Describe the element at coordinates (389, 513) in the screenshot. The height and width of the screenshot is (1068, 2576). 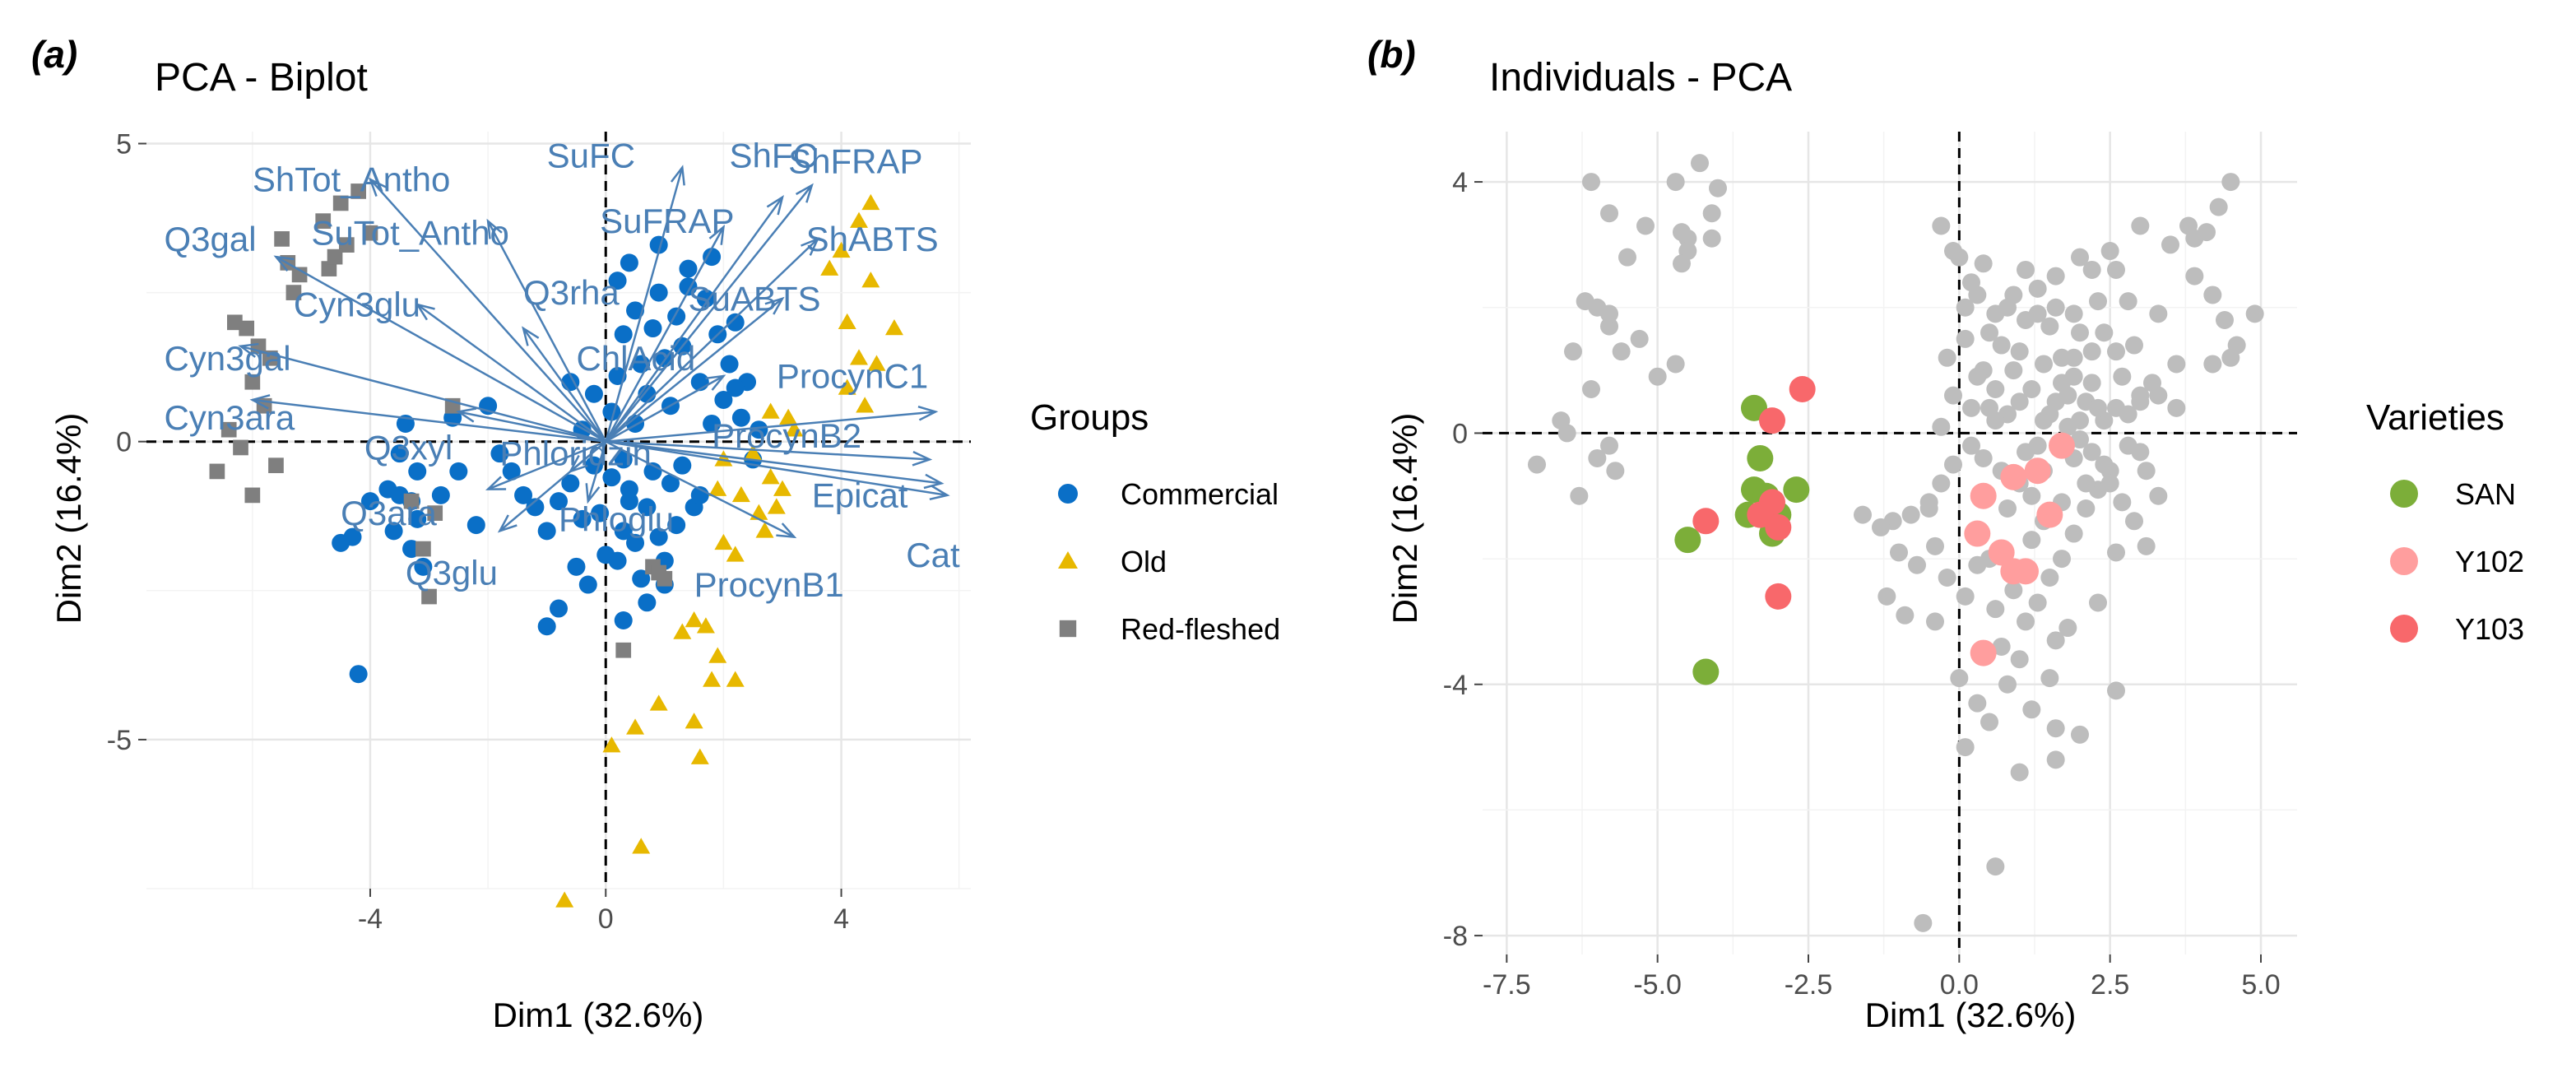
I see `variable-label: Q3ara` at that location.